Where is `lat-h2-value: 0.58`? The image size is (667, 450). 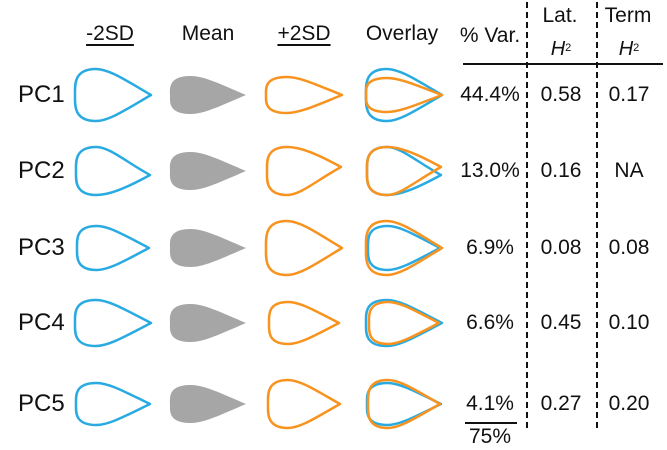
lat-h2-value: 0.58 is located at coordinates (561, 94).